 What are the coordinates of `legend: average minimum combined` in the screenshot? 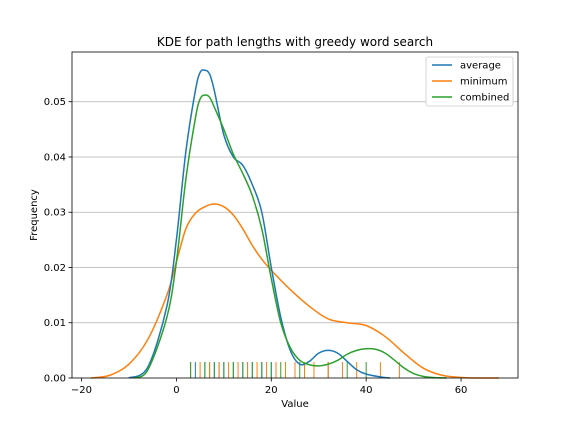 It's located at (469, 81).